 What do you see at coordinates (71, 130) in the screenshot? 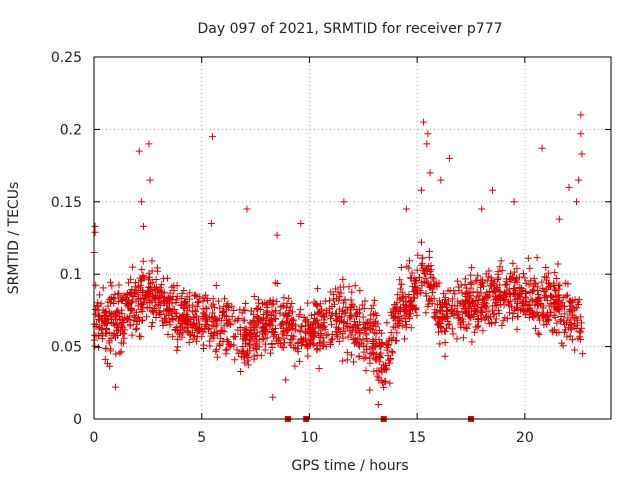
I see `y-tick-label: 0.2` at bounding box center [71, 130].